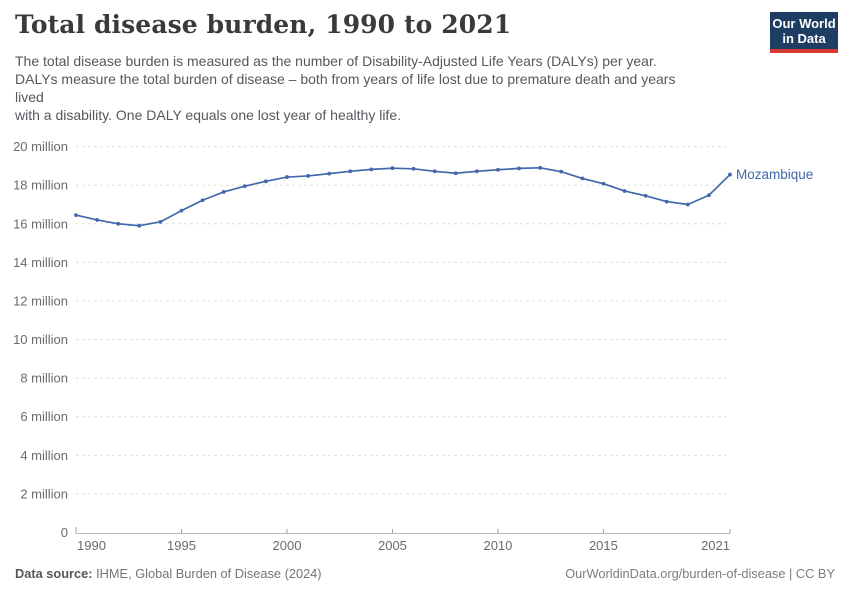  Describe the element at coordinates (804, 23) in the screenshot. I see `owid-logo-line1: Our World` at that location.